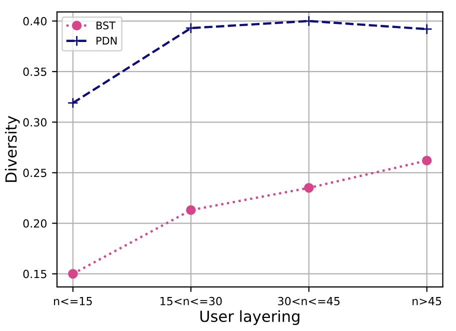  What do you see at coordinates (309, 301) in the screenshot?
I see `x-tick-label: 30<n<=45` at bounding box center [309, 301].